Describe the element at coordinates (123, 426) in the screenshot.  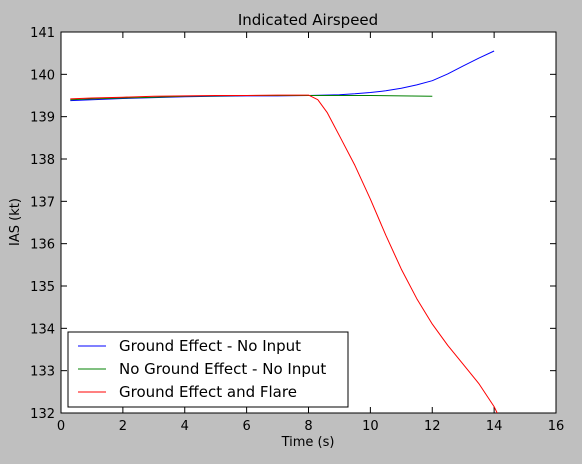
I see `x-tick-label: 2` at that location.